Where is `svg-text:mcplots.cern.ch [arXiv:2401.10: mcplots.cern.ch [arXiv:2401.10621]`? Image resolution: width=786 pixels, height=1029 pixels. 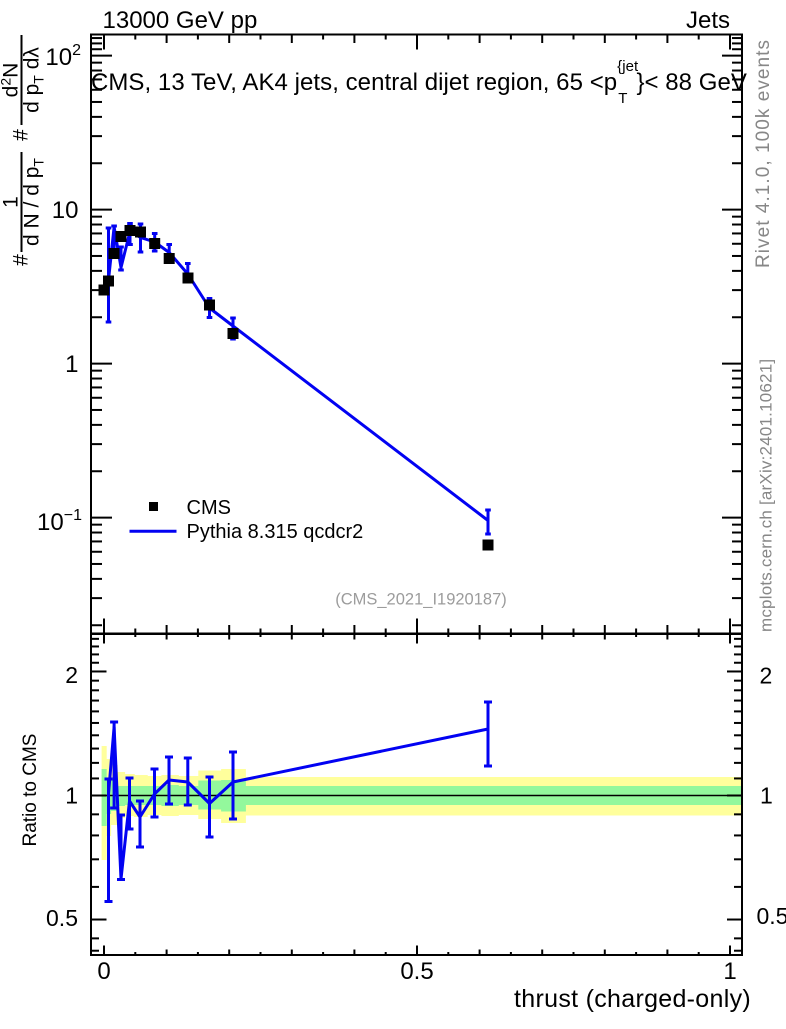 svg-text:mcplots.cern.ch [arXiv:2401.10: mcplots.cern.ch [arXiv:2401.10621] is located at coordinates (766, 495).